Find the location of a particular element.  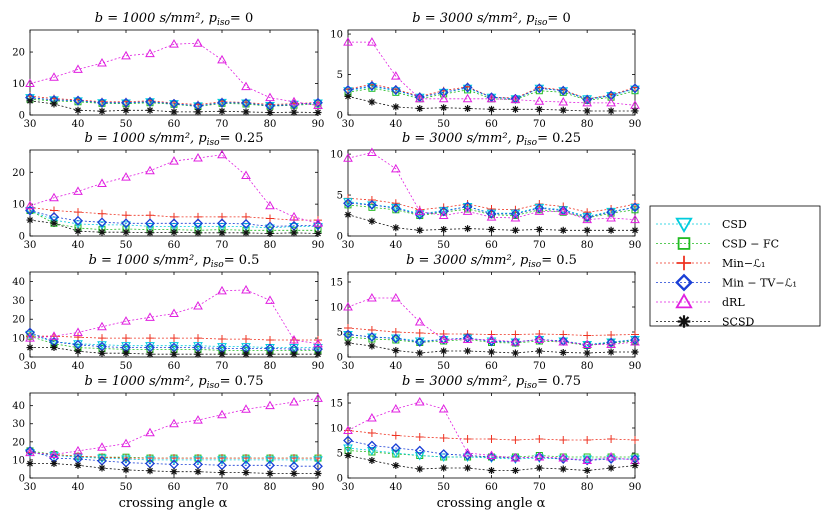

legend-label: SCSD is located at coordinates (738, 322).